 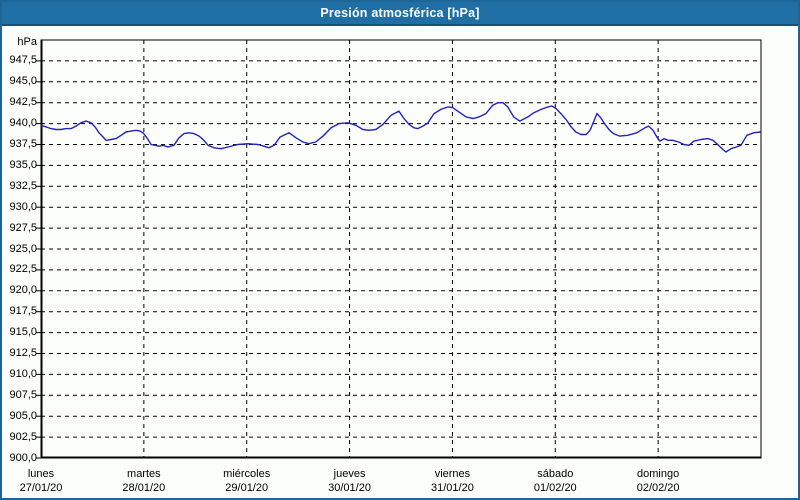 I want to click on window-title: Presión atmosférica [hPa], so click(x=400, y=13).